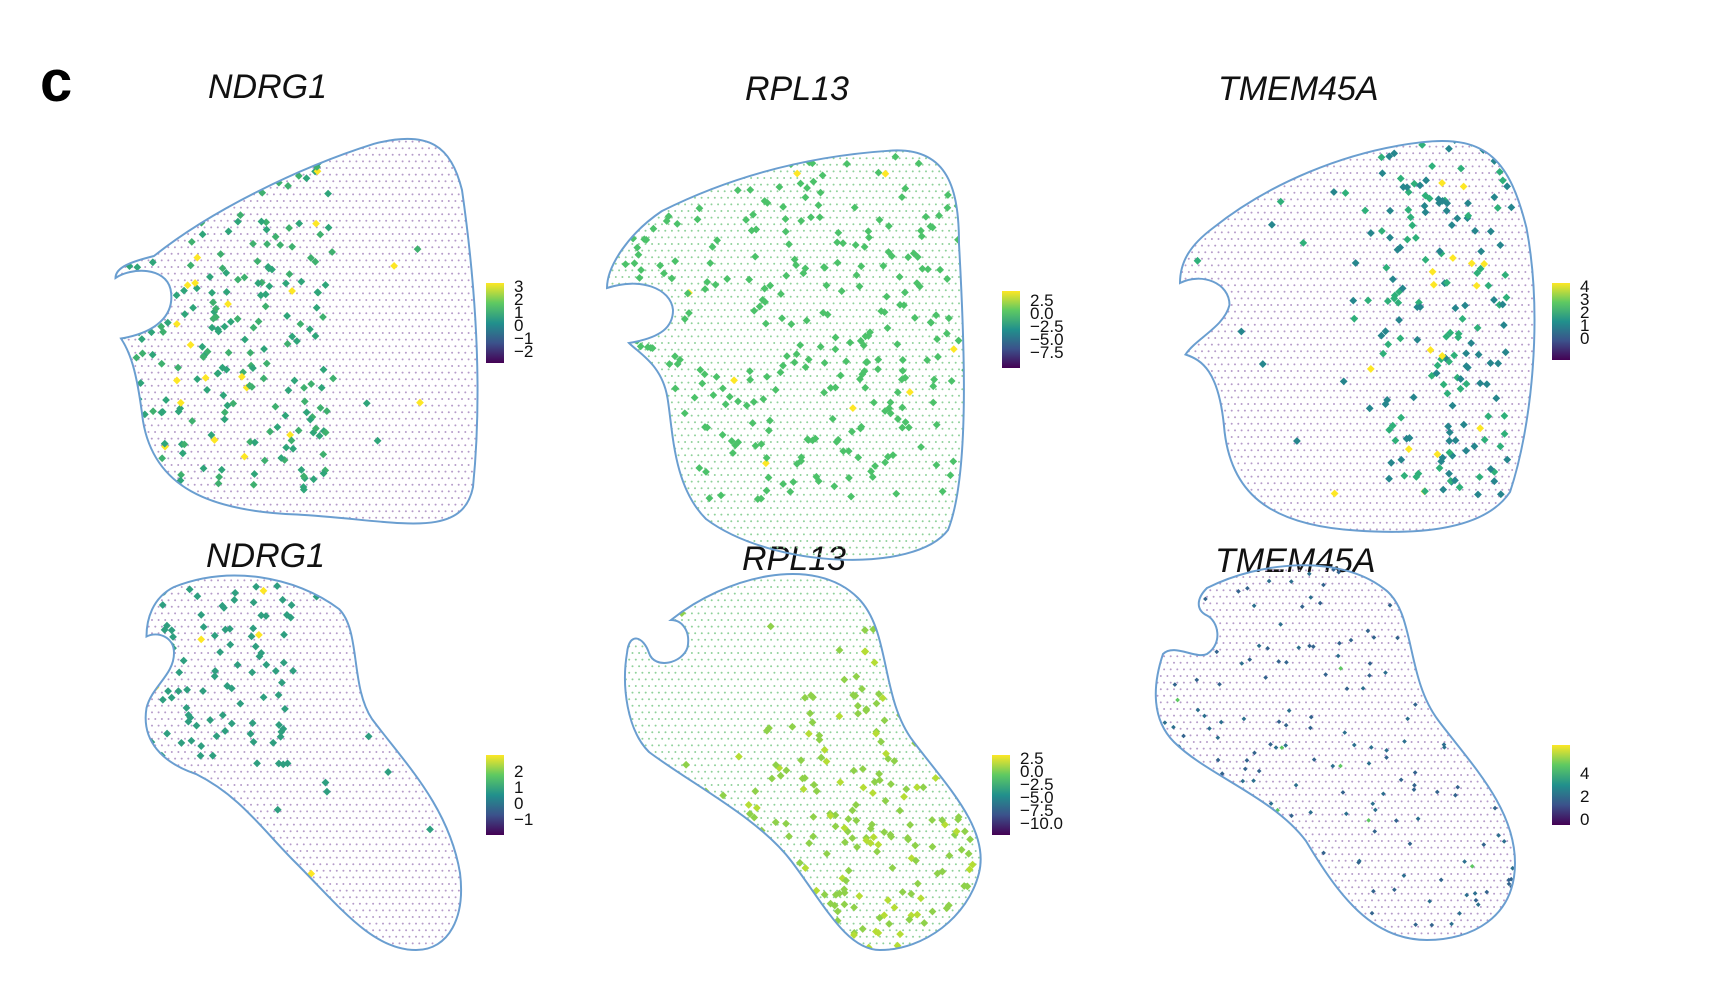  What do you see at coordinates (1561, 785) in the screenshot?
I see `colorbar-bot-right` at bounding box center [1561, 785].